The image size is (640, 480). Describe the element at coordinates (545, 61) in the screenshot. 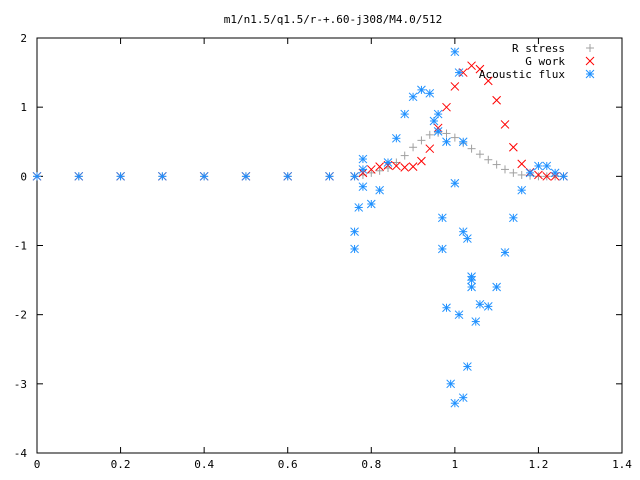

I see `legend-label-g-work: G work` at that location.